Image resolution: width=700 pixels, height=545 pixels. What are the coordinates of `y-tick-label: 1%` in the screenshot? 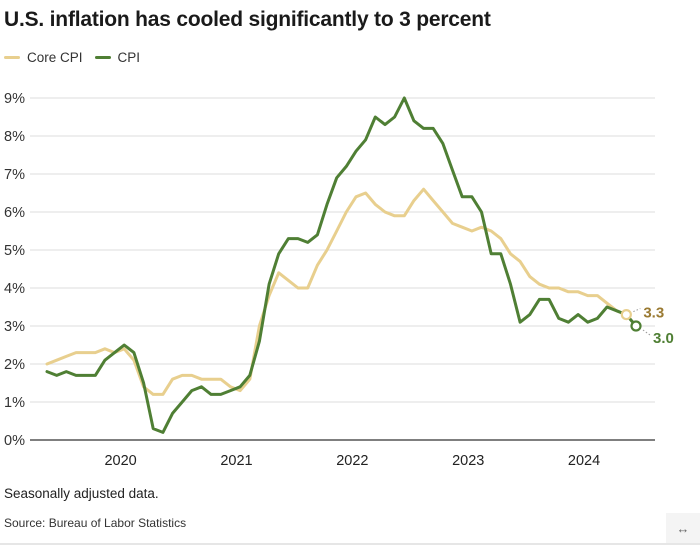 It's located at (14, 403).